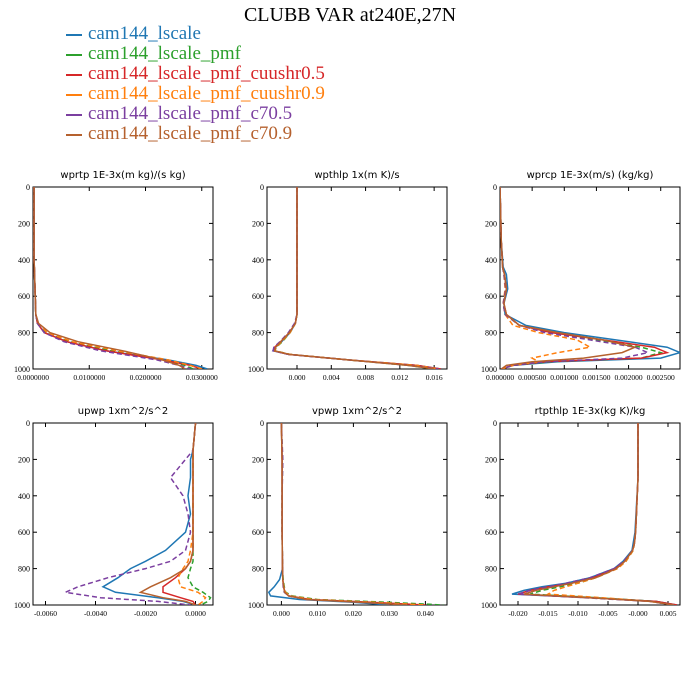 The height and width of the screenshot is (700, 700). I want to click on x-tick-label: 0.0100000, so click(89, 377).